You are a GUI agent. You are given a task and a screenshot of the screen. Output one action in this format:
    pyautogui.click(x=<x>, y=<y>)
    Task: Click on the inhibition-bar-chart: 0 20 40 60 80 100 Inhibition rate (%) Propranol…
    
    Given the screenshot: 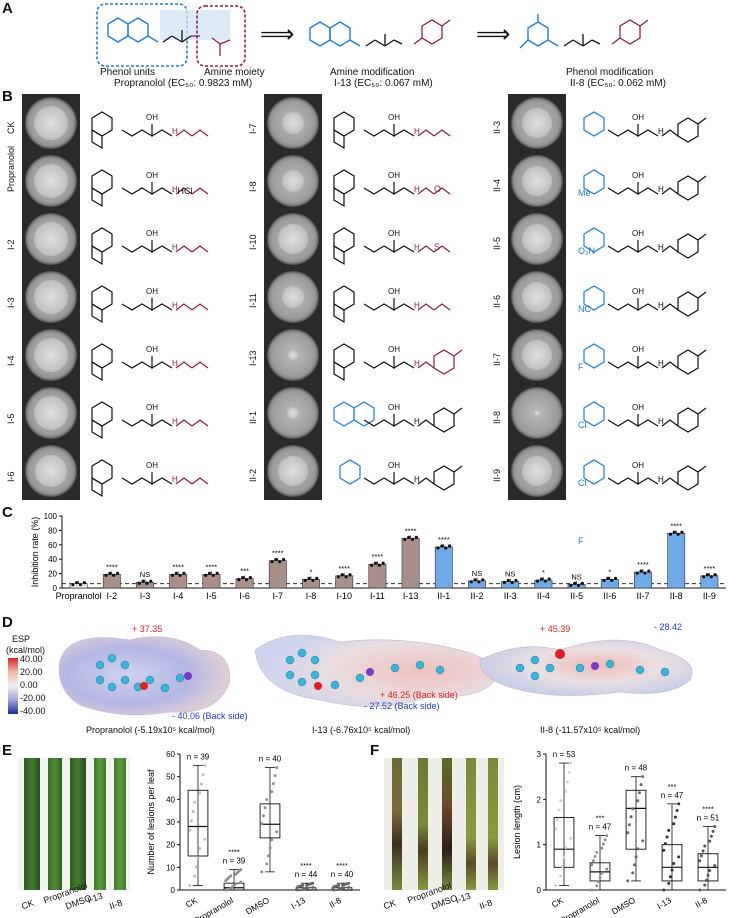 What is the action you would take?
    pyautogui.click(x=378, y=556)
    